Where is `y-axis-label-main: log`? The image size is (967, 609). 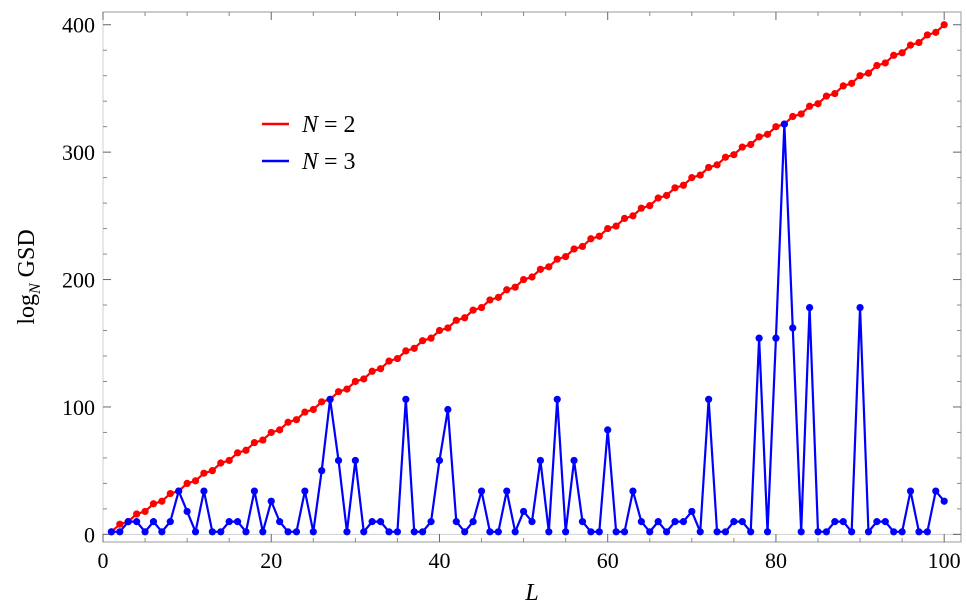 y-axis-label-main: log is located at coordinates (27, 309).